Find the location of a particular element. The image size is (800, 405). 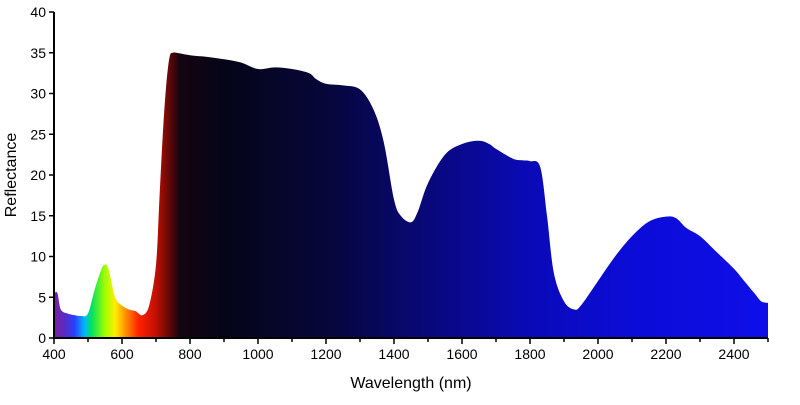

y-ticks: 0 5 10 15 20 25 30 35 40 is located at coordinates (42, 175).